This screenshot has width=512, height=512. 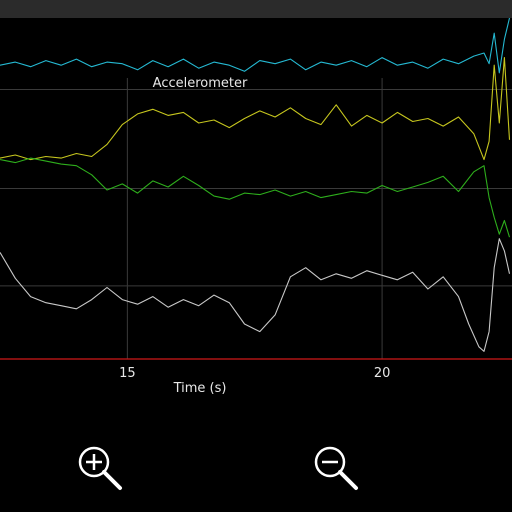 What do you see at coordinates (200, 83) in the screenshot?
I see `chart-title: Accelerometer` at bounding box center [200, 83].